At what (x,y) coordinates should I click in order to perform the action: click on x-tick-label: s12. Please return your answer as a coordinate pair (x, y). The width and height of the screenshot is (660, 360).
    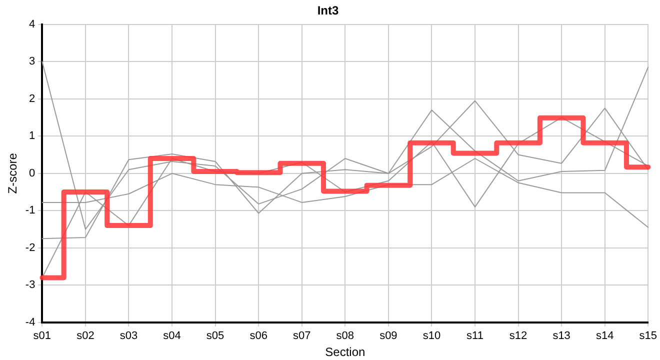
    Looking at the image, I should click on (518, 336).